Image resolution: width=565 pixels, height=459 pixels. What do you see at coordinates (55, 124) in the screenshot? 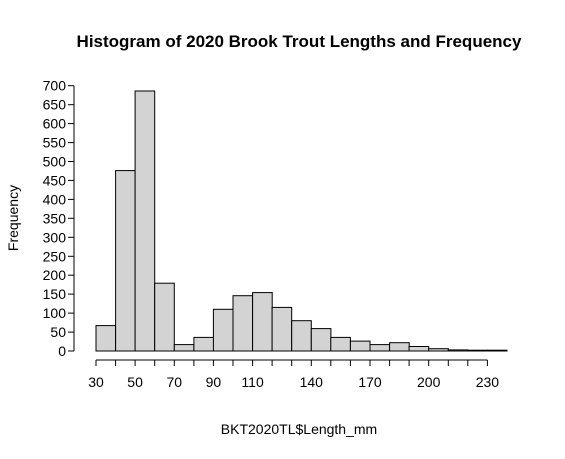
I see `y-tick-label: 600` at bounding box center [55, 124].